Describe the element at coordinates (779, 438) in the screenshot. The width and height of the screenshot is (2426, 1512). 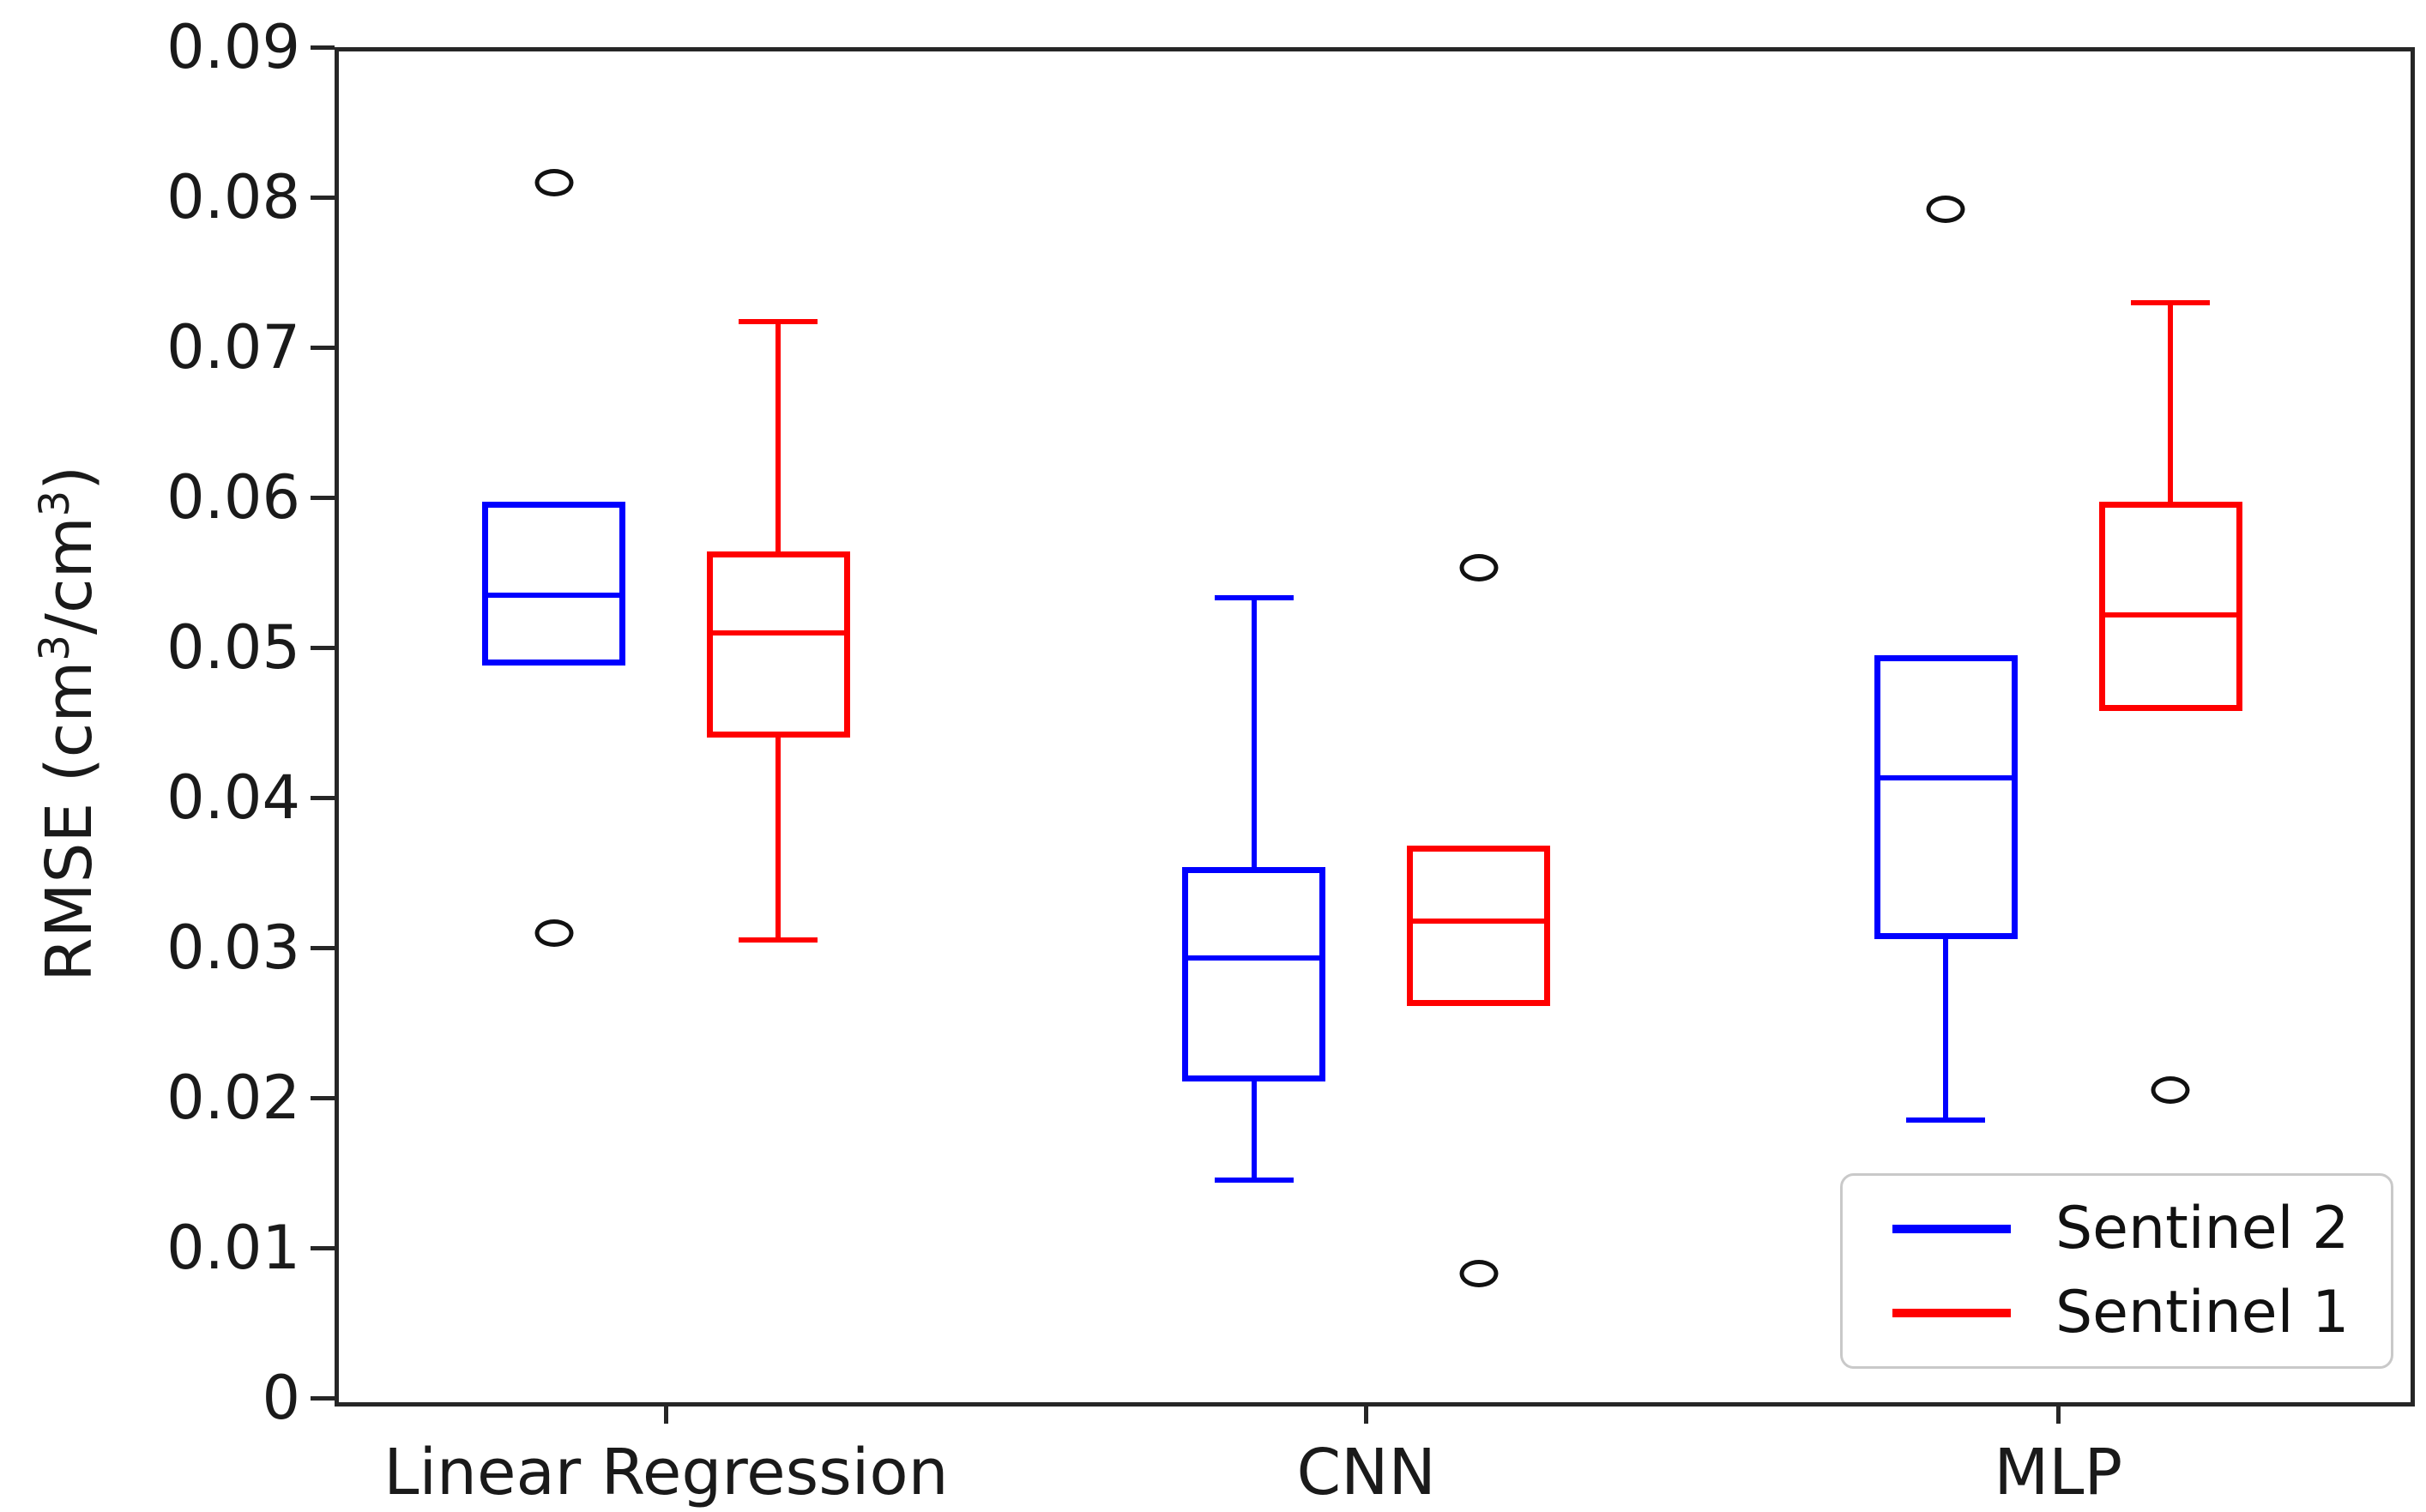
I see `whisker-stem-high-sentinel-1-linear-regression` at that location.